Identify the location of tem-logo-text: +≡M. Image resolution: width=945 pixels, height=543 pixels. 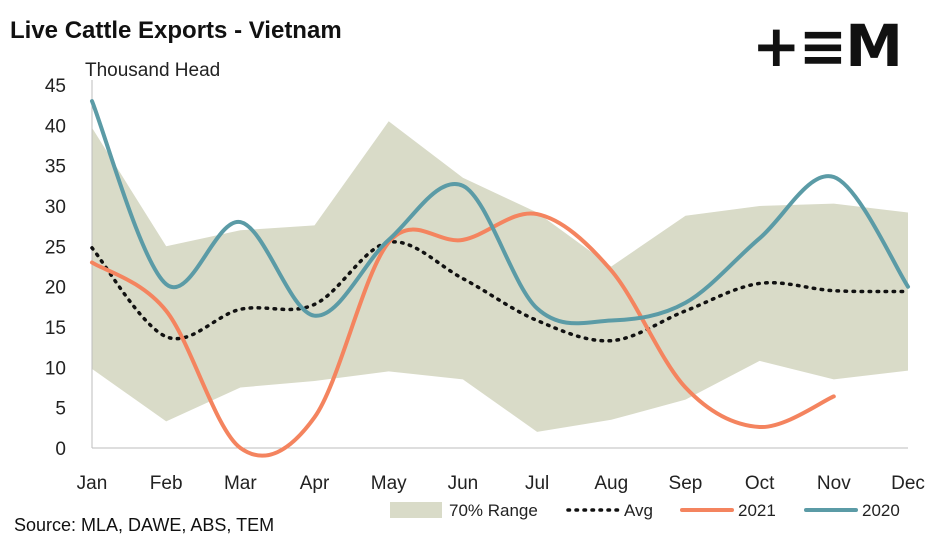
(826, 46).